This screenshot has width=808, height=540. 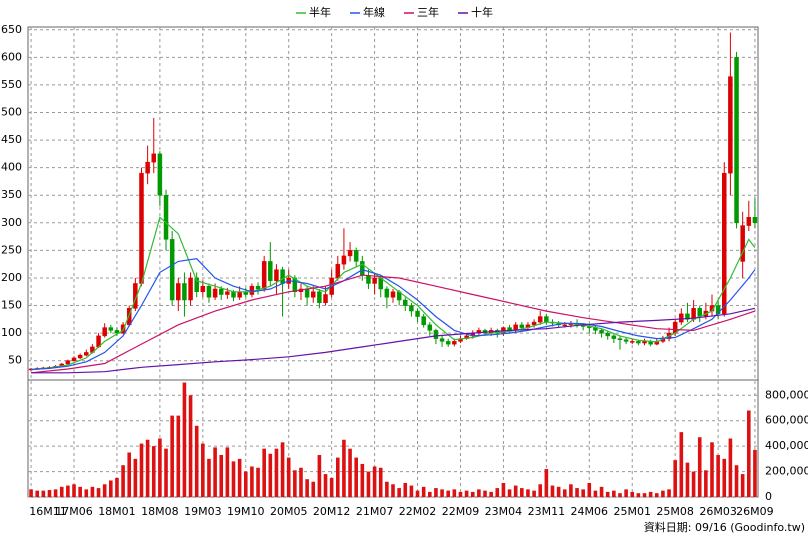 What do you see at coordinates (11, 56) in the screenshot?
I see `y-tick-label: 600` at bounding box center [11, 56].